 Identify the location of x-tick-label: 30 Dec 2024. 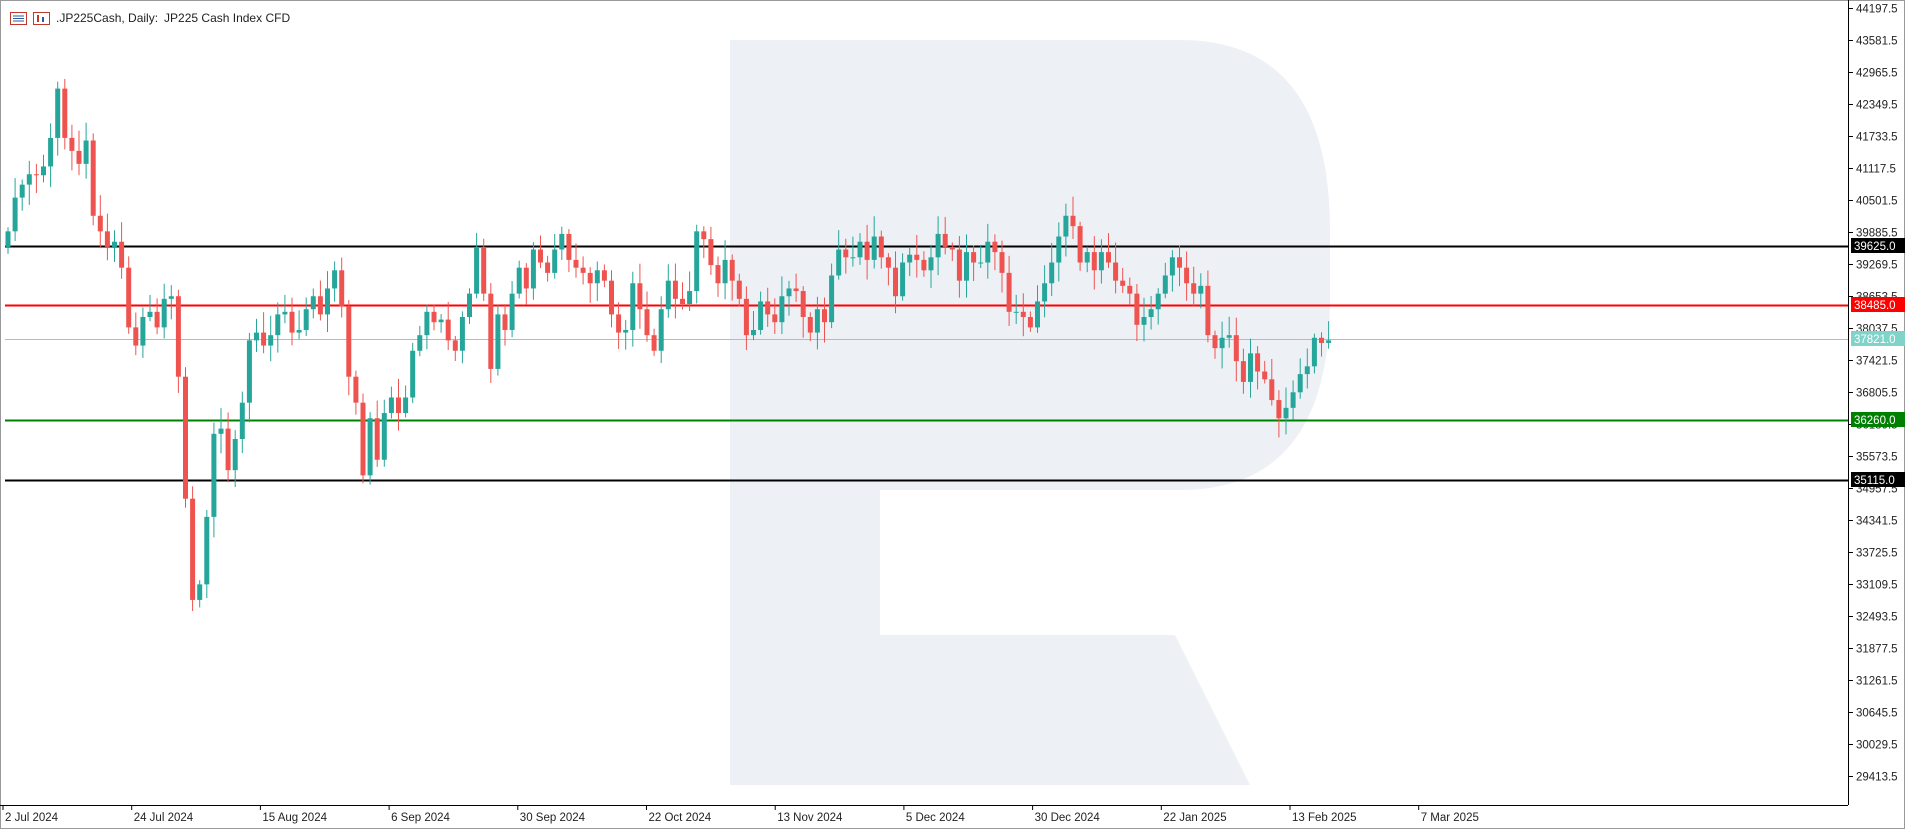
(1068, 818).